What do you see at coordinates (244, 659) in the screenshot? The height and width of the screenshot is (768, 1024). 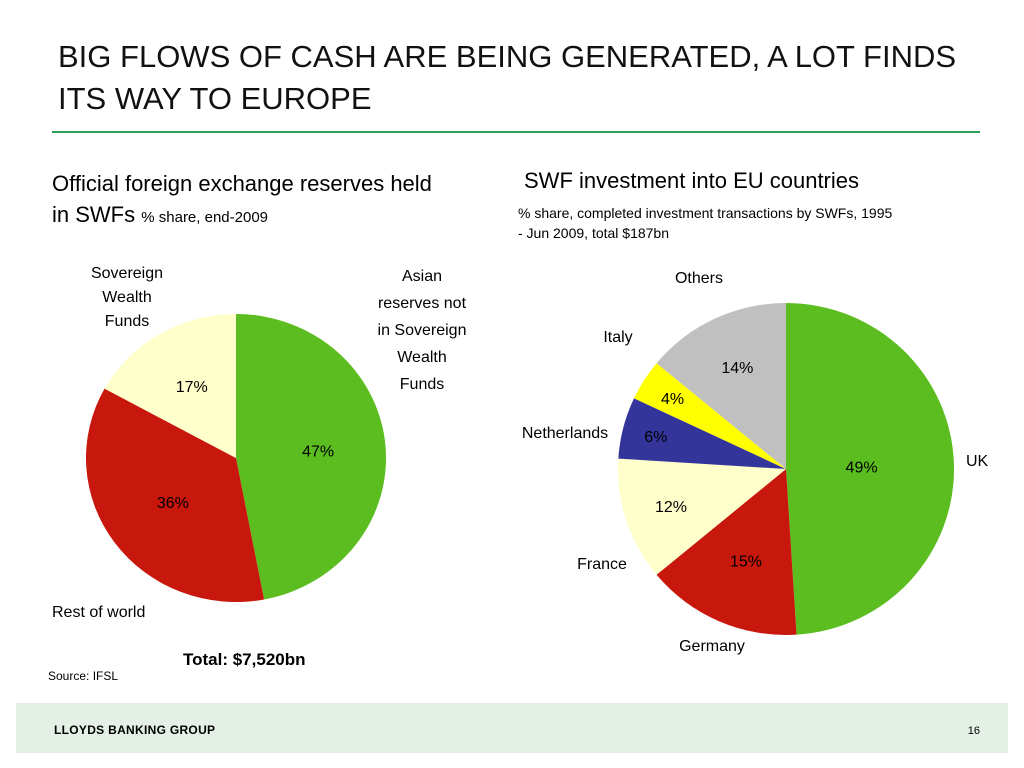 I see `reserves-total: Total: $7,520bn` at bounding box center [244, 659].